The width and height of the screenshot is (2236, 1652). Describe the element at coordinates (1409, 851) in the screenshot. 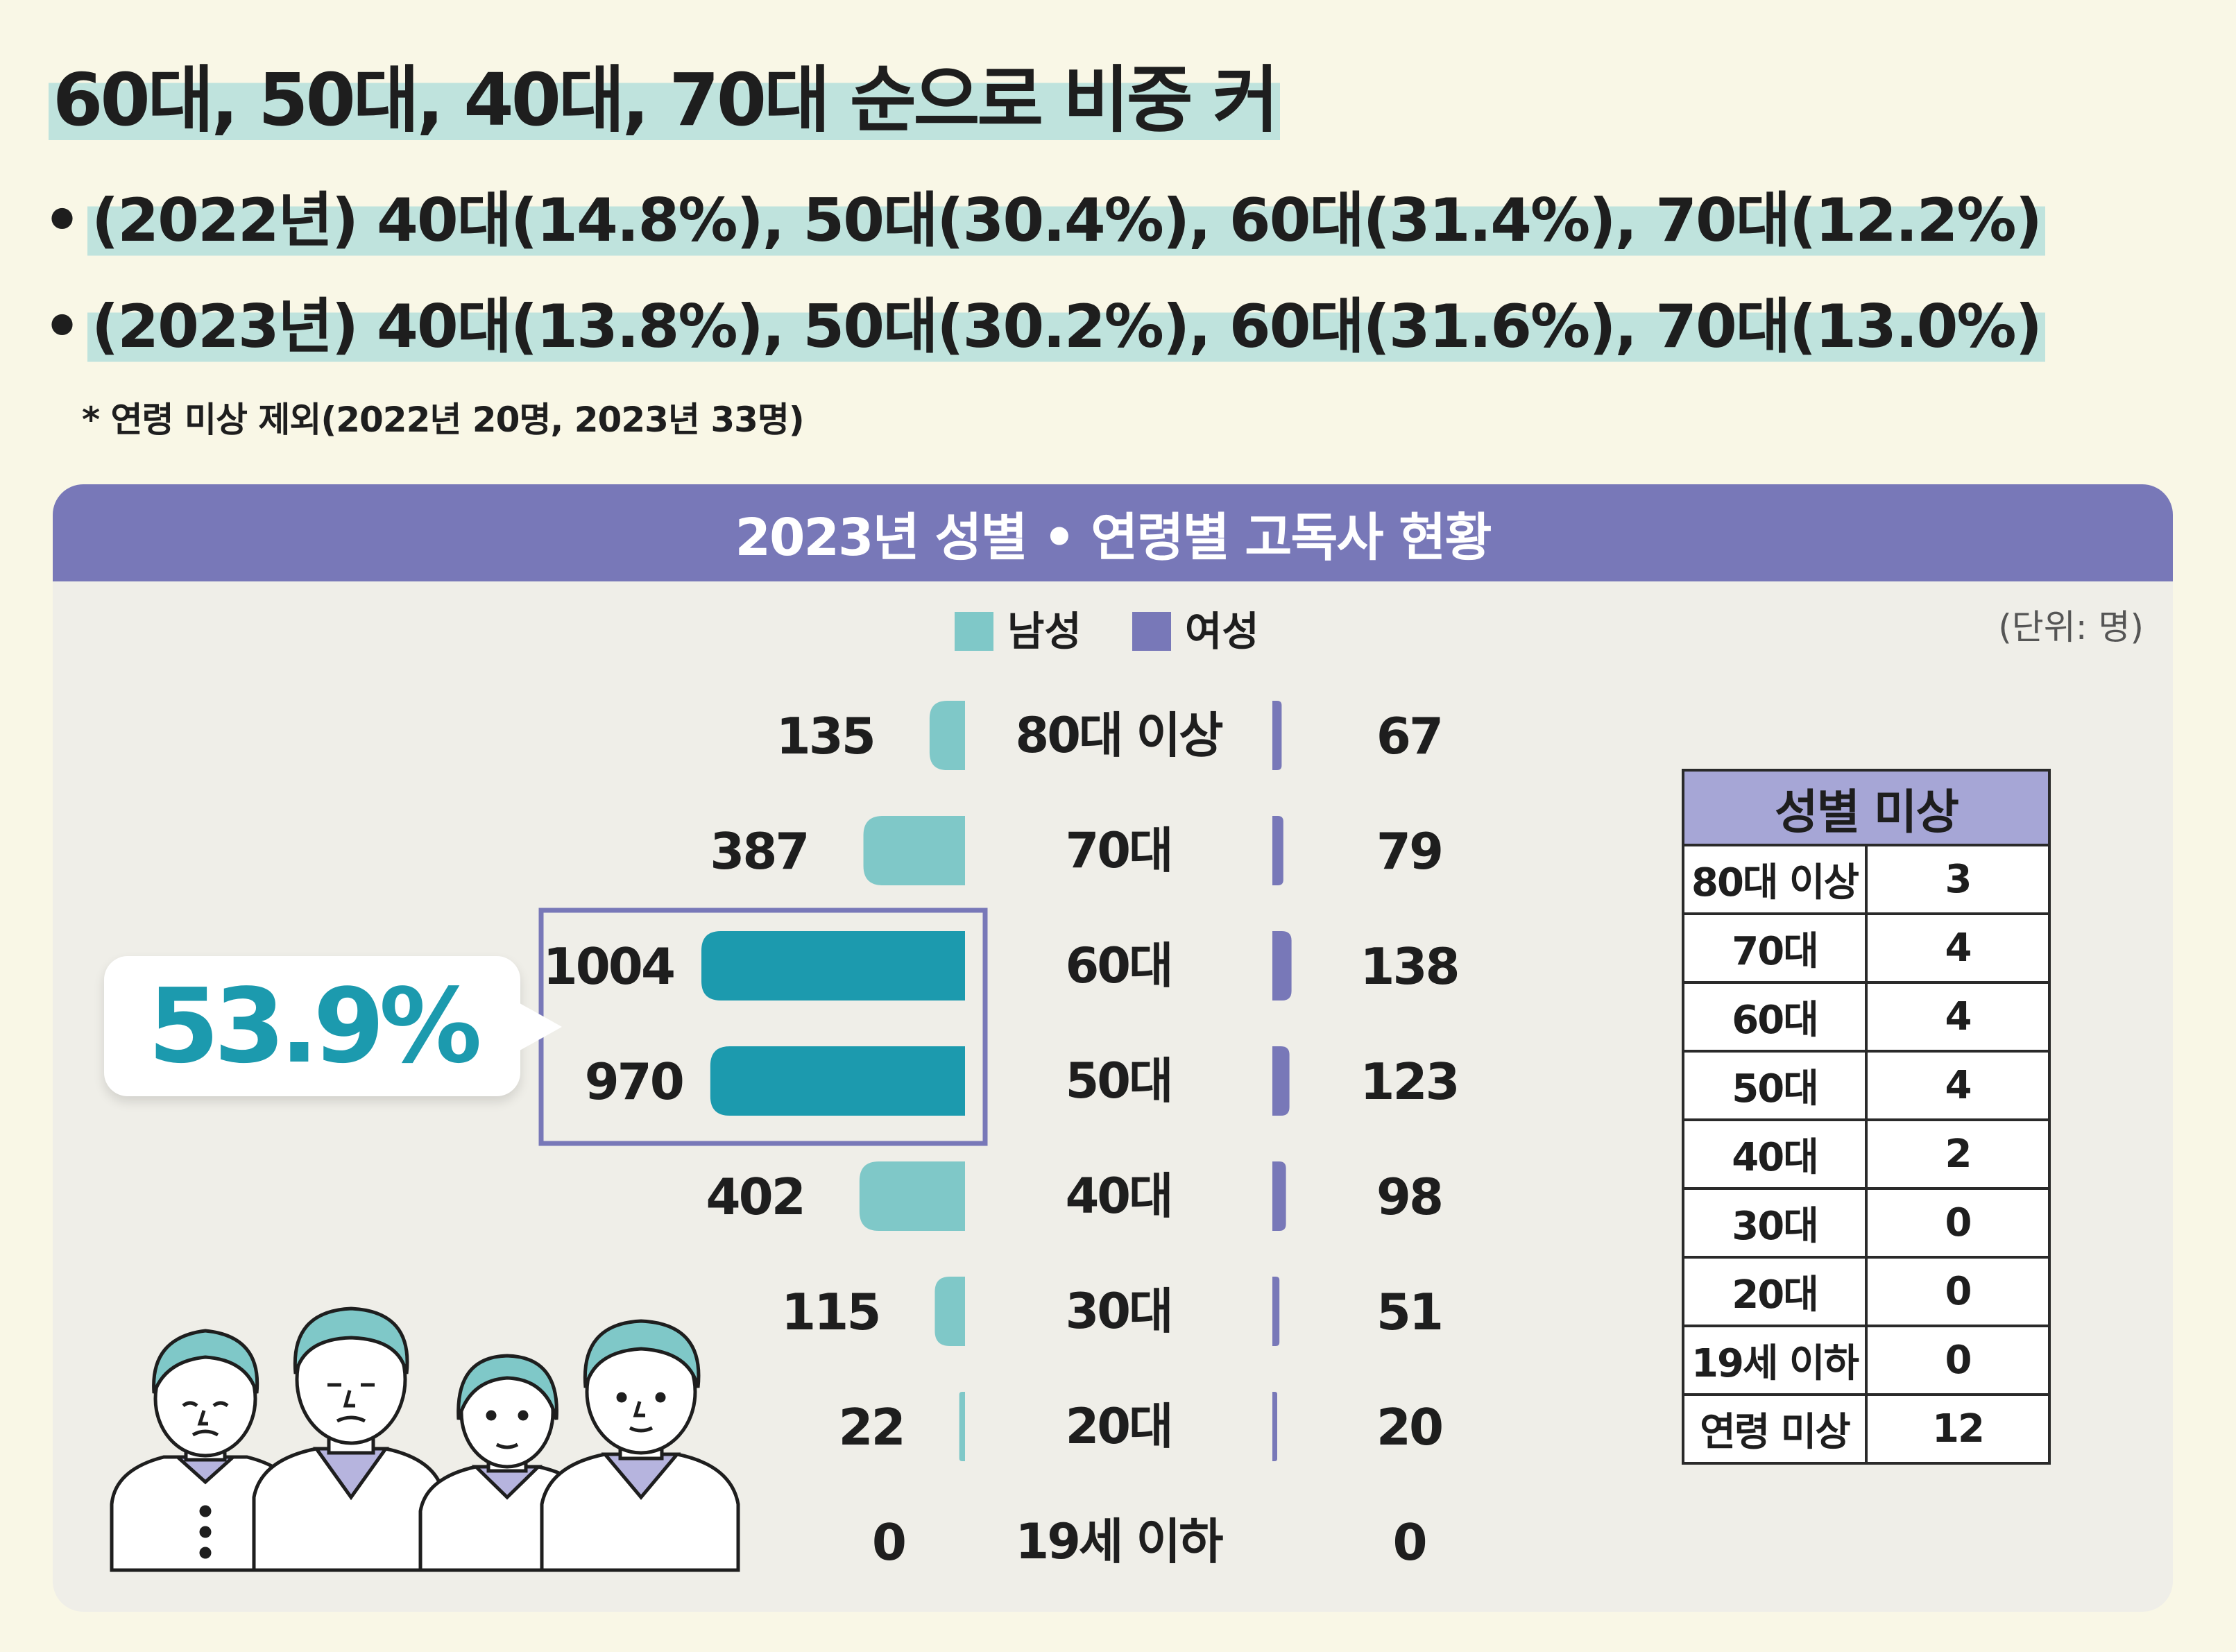

I see `value-label-female: 79` at that location.